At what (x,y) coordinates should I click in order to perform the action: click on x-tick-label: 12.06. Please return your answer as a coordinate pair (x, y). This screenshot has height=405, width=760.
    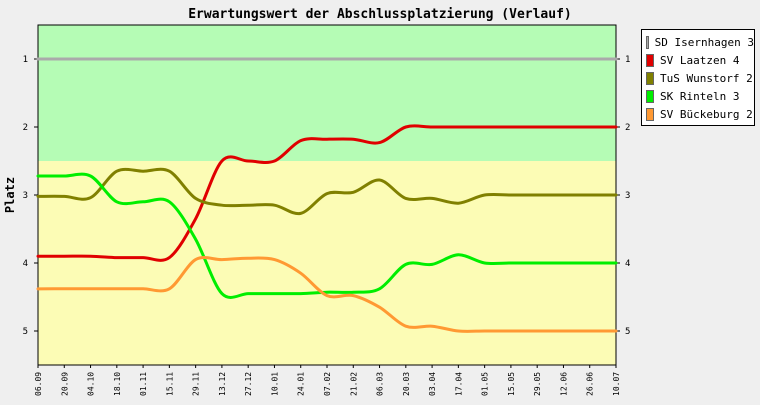
    Looking at the image, I should click on (563, 384).